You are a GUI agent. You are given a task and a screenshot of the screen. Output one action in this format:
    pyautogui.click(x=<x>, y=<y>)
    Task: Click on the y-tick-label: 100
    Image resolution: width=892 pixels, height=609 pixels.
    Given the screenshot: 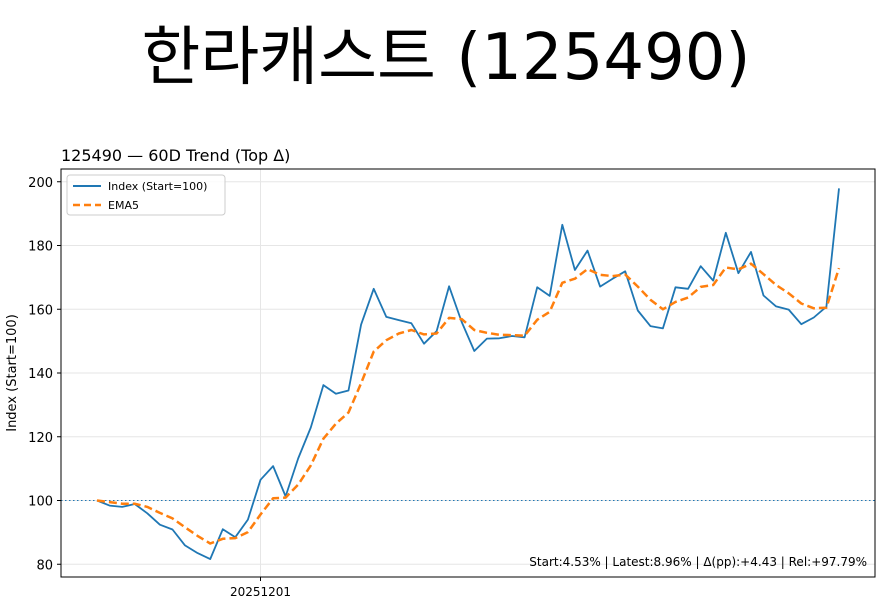 What is the action you would take?
    pyautogui.click(x=40, y=502)
    